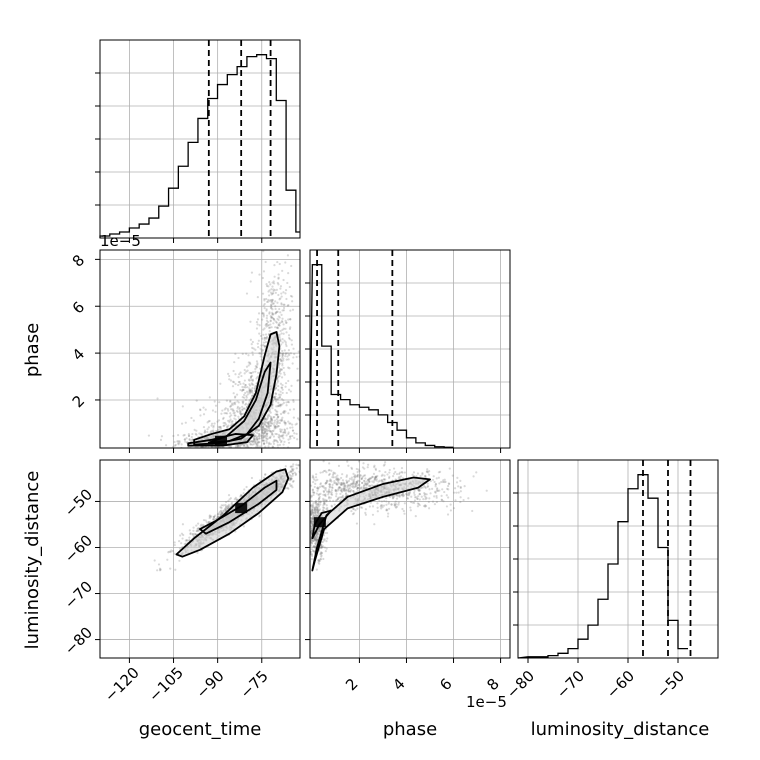 This screenshot has height=760, width=760. I want to click on scatter-geocent_time-vs-phase-ytick-label: 6, so click(78, 307).